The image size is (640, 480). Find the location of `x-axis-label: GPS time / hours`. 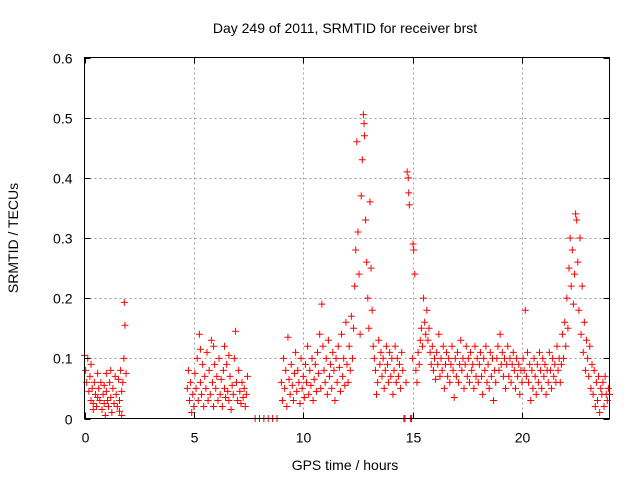

x-axis-label: GPS time / hours is located at coordinates (345, 465).